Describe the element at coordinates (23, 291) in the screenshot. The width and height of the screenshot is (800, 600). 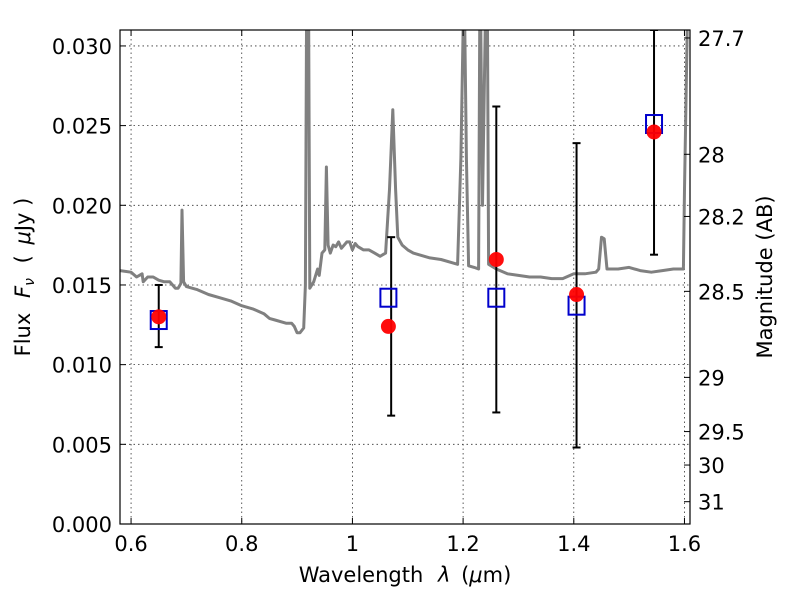
I see `y-axis-label-symbol: F` at that location.